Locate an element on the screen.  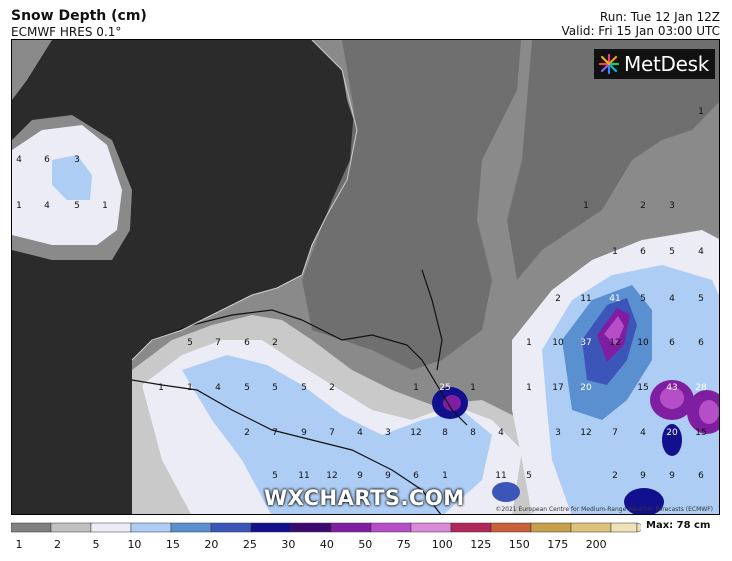
legend-tick-label: 2 is located at coordinates (57, 544).